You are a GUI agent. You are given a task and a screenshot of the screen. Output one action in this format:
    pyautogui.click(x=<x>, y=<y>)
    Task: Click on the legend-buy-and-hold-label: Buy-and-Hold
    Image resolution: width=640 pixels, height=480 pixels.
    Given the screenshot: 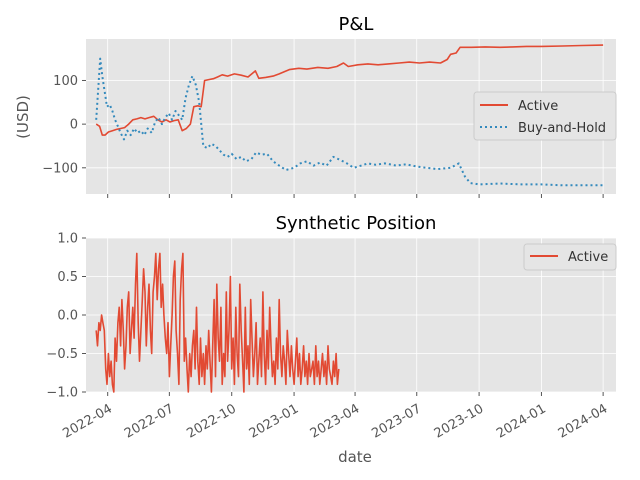 What is the action you would take?
    pyautogui.click(x=562, y=128)
    